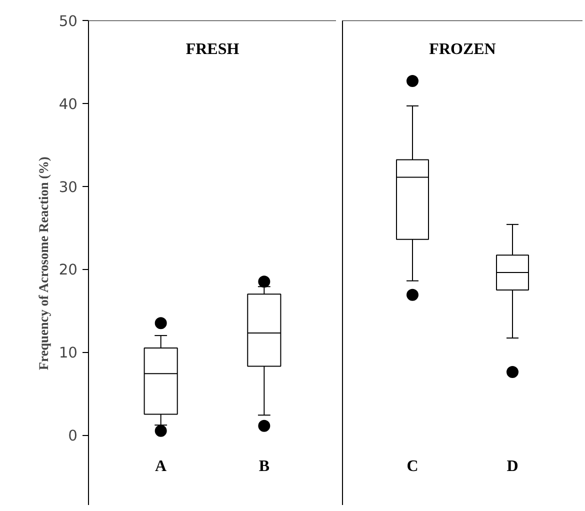 Image resolution: width=585 pixels, height=511 pixels. What do you see at coordinates (213, 49) in the screenshot?
I see `text: FRESH` at bounding box center [213, 49].